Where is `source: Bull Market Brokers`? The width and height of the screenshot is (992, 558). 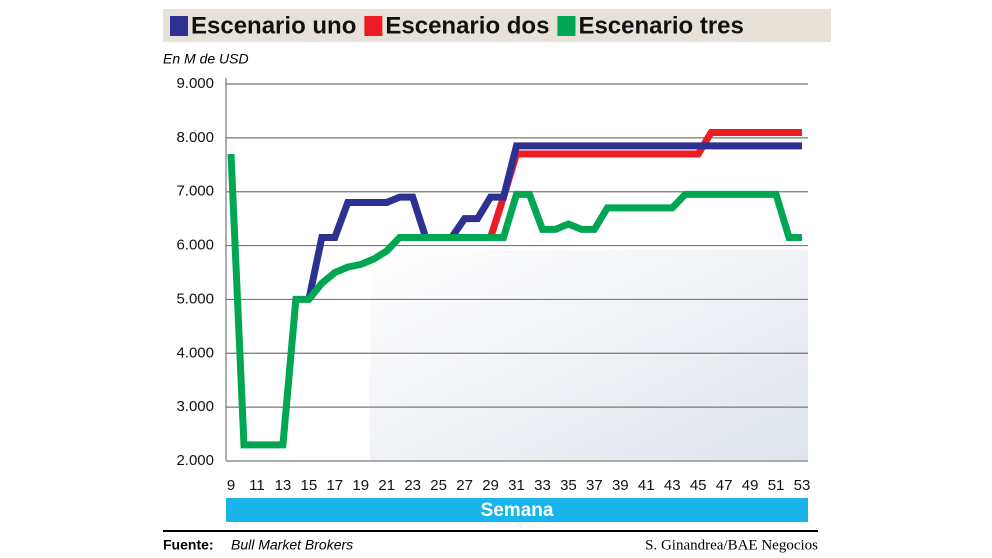 source: Bull Market Brokers is located at coordinates (292, 545).